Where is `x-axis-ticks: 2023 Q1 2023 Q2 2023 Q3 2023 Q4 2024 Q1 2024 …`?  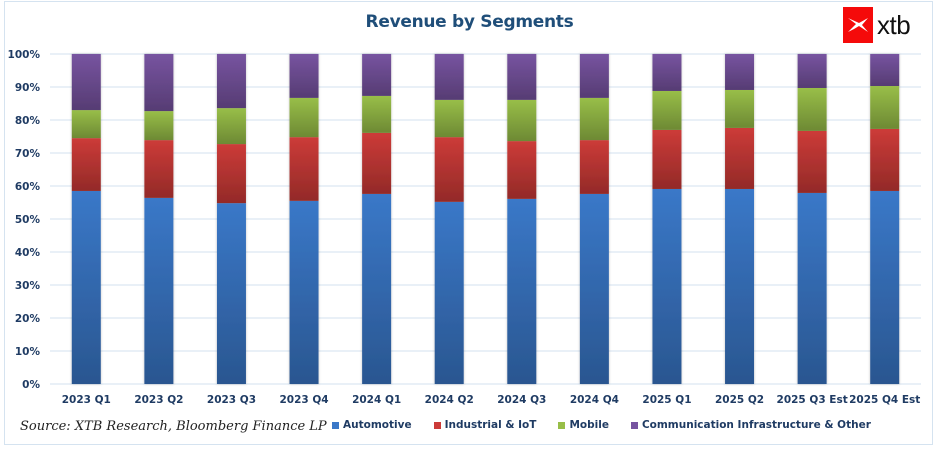
x-axis-ticks: 2023 Q1 2023 Q2 2023 Q3 2023 Q4 2024 Q1 2024 … is located at coordinates (491, 400).